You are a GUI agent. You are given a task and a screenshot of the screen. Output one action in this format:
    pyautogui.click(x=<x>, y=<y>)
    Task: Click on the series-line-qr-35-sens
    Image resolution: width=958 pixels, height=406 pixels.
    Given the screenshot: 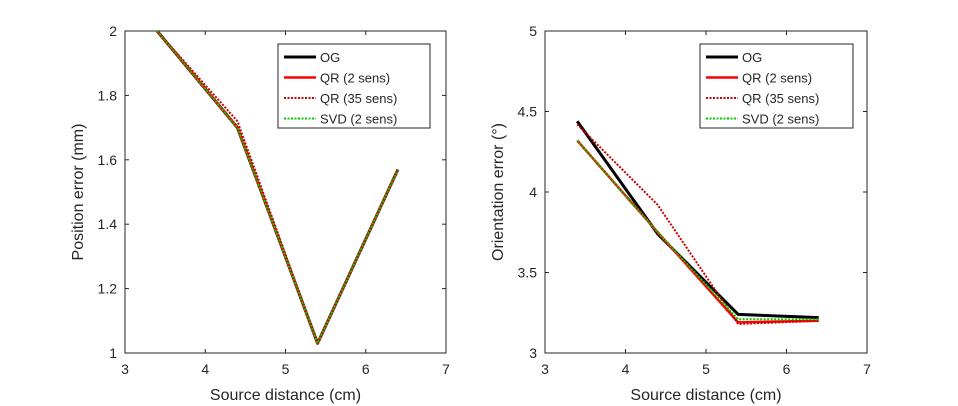 What is the action you would take?
    pyautogui.click(x=697, y=224)
    